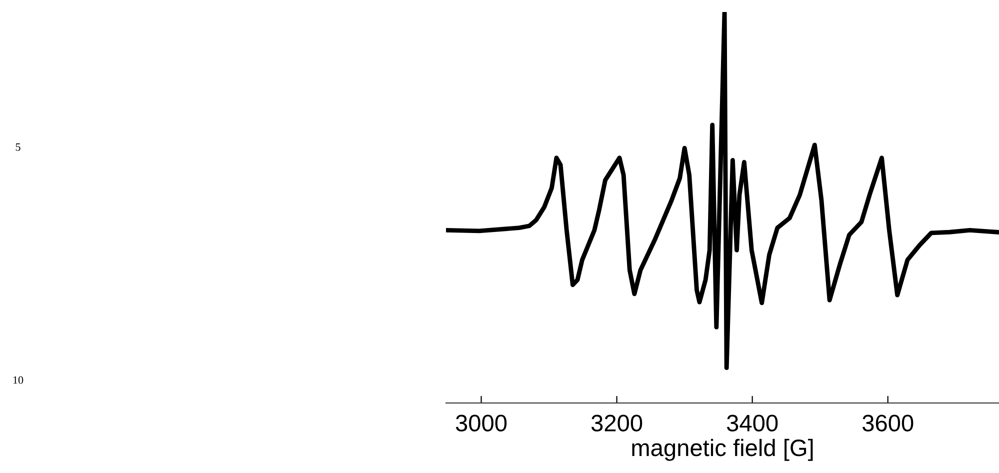 The width and height of the screenshot is (999, 473). I want to click on x-axis-title: magnetic field [G], so click(722, 449).